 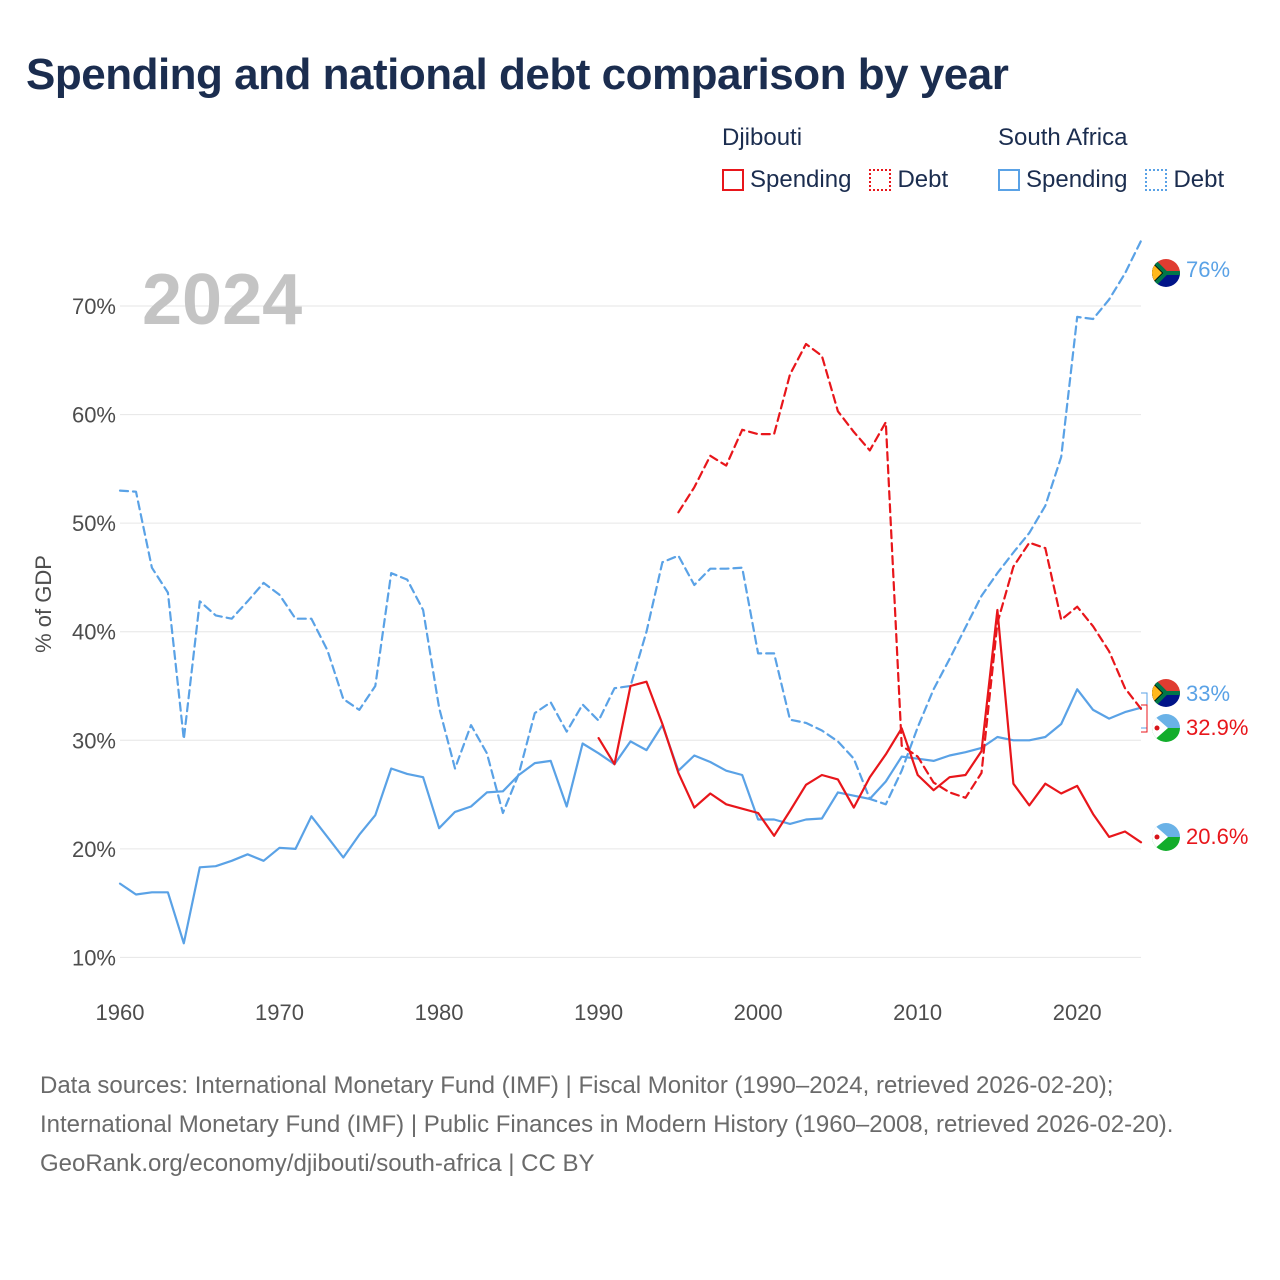 I want to click on y-axis-label: % of GDP, so click(x=43, y=604).